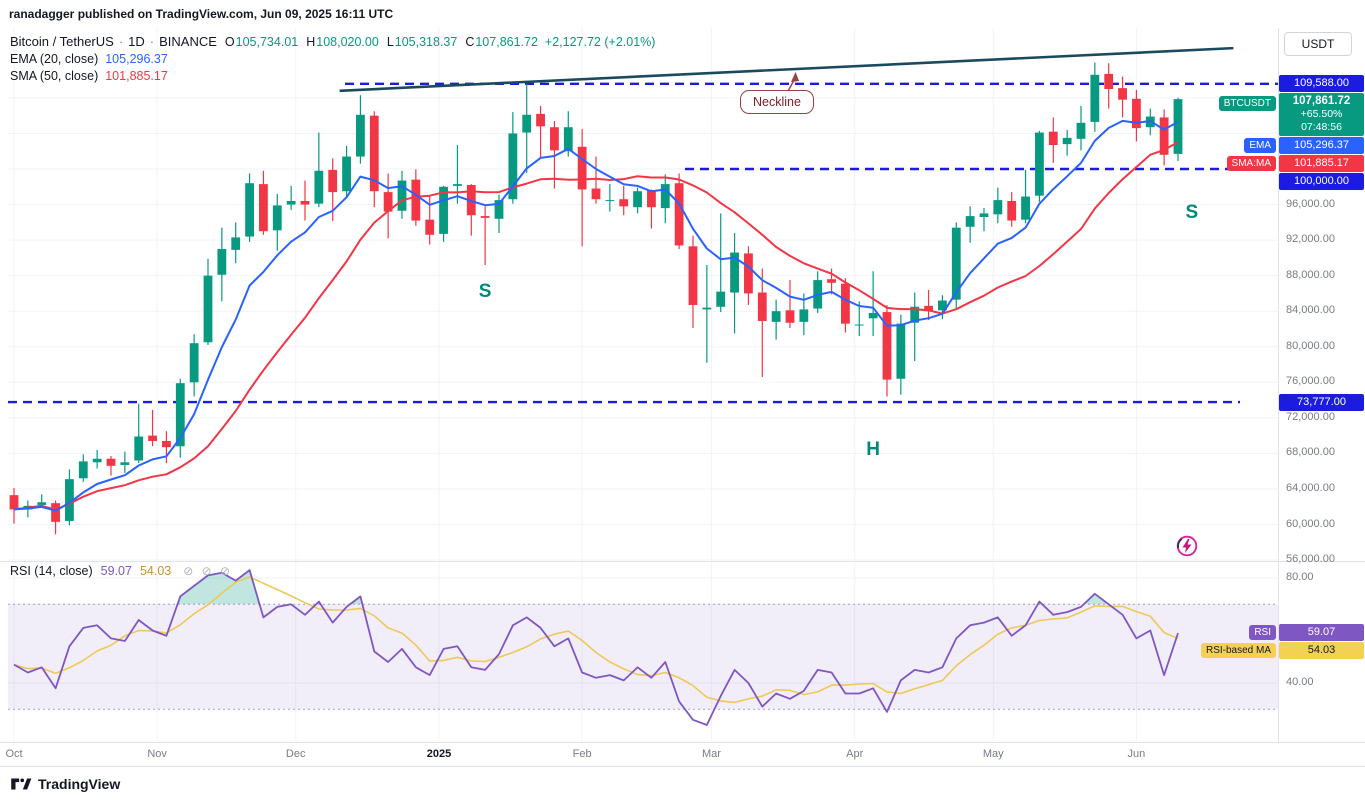 The width and height of the screenshot is (1365, 801). What do you see at coordinates (439, 754) in the screenshot?
I see `time-axis-month-label: 2025` at bounding box center [439, 754].